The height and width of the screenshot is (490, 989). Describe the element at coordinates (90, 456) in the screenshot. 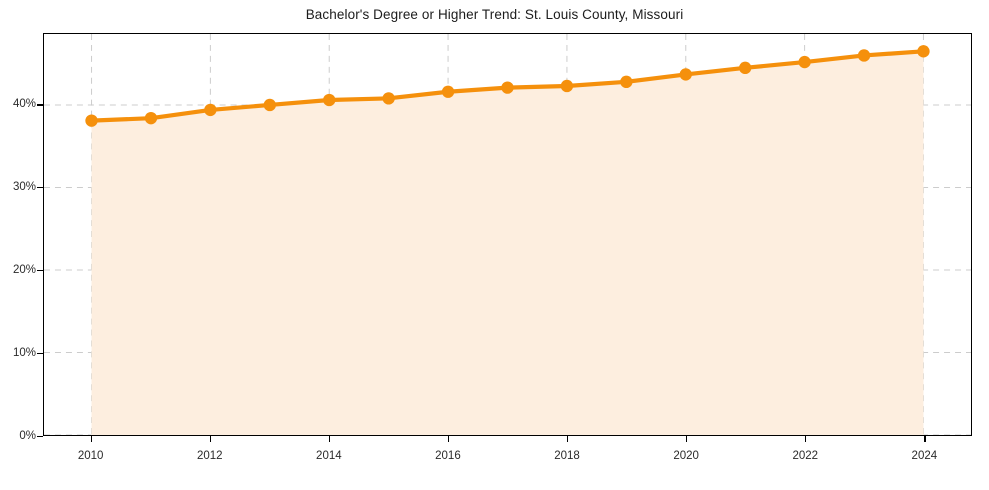

I see `x-tick-label: 2010` at that location.